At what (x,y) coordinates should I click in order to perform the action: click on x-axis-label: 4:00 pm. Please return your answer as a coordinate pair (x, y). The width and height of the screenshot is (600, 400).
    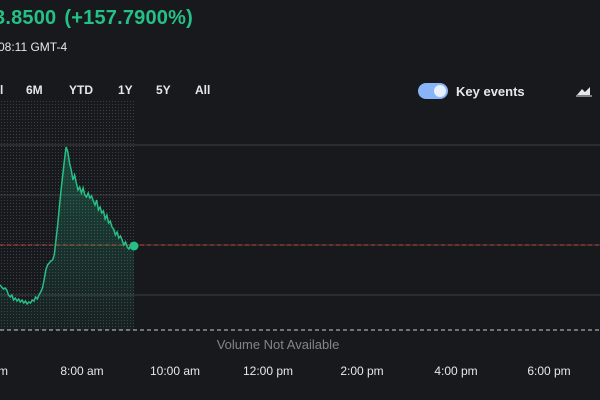
    Looking at the image, I should click on (456, 371).